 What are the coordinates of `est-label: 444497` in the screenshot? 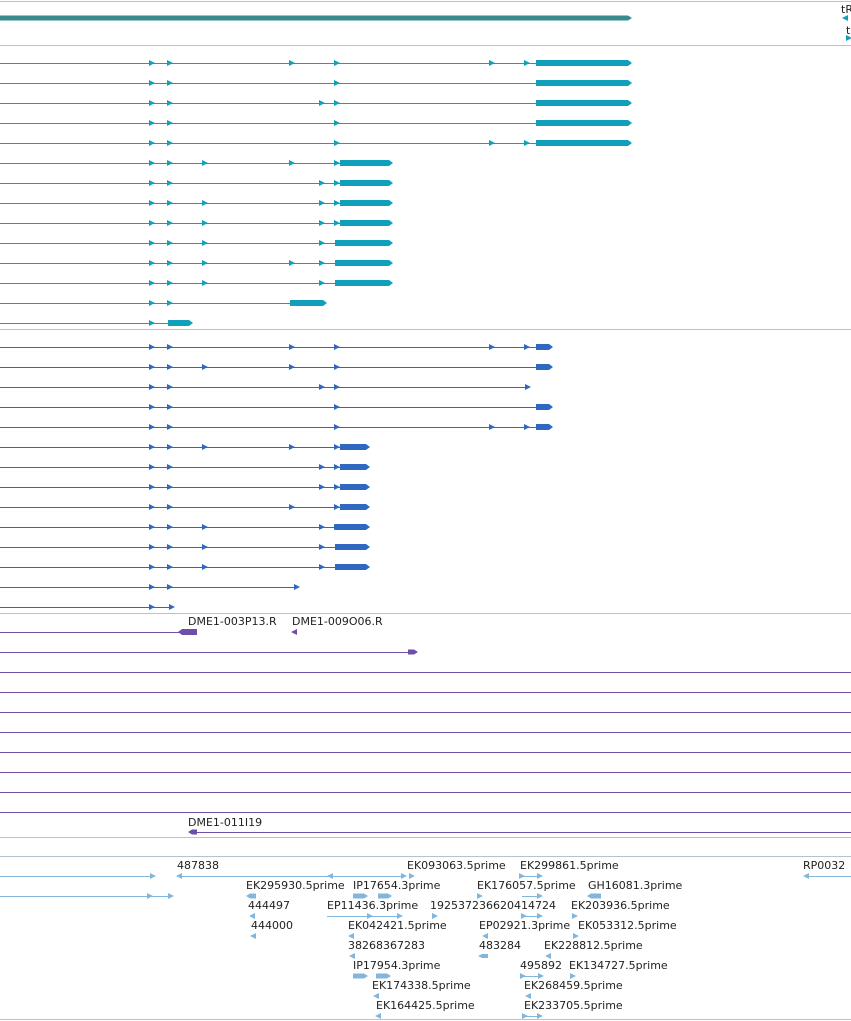 It's located at (269, 905).